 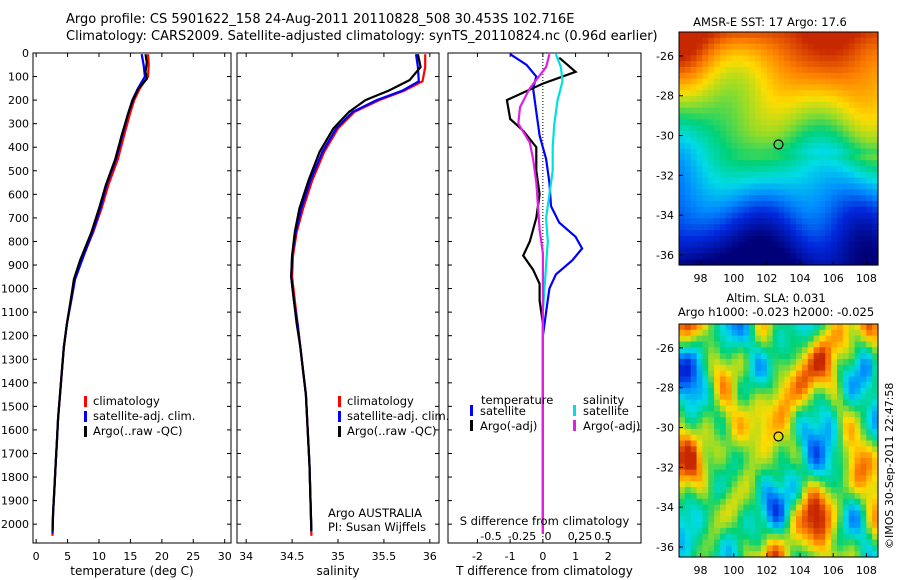 What do you see at coordinates (665, 136) in the screenshot?
I see `map-ytick-label: -30` at bounding box center [665, 136].